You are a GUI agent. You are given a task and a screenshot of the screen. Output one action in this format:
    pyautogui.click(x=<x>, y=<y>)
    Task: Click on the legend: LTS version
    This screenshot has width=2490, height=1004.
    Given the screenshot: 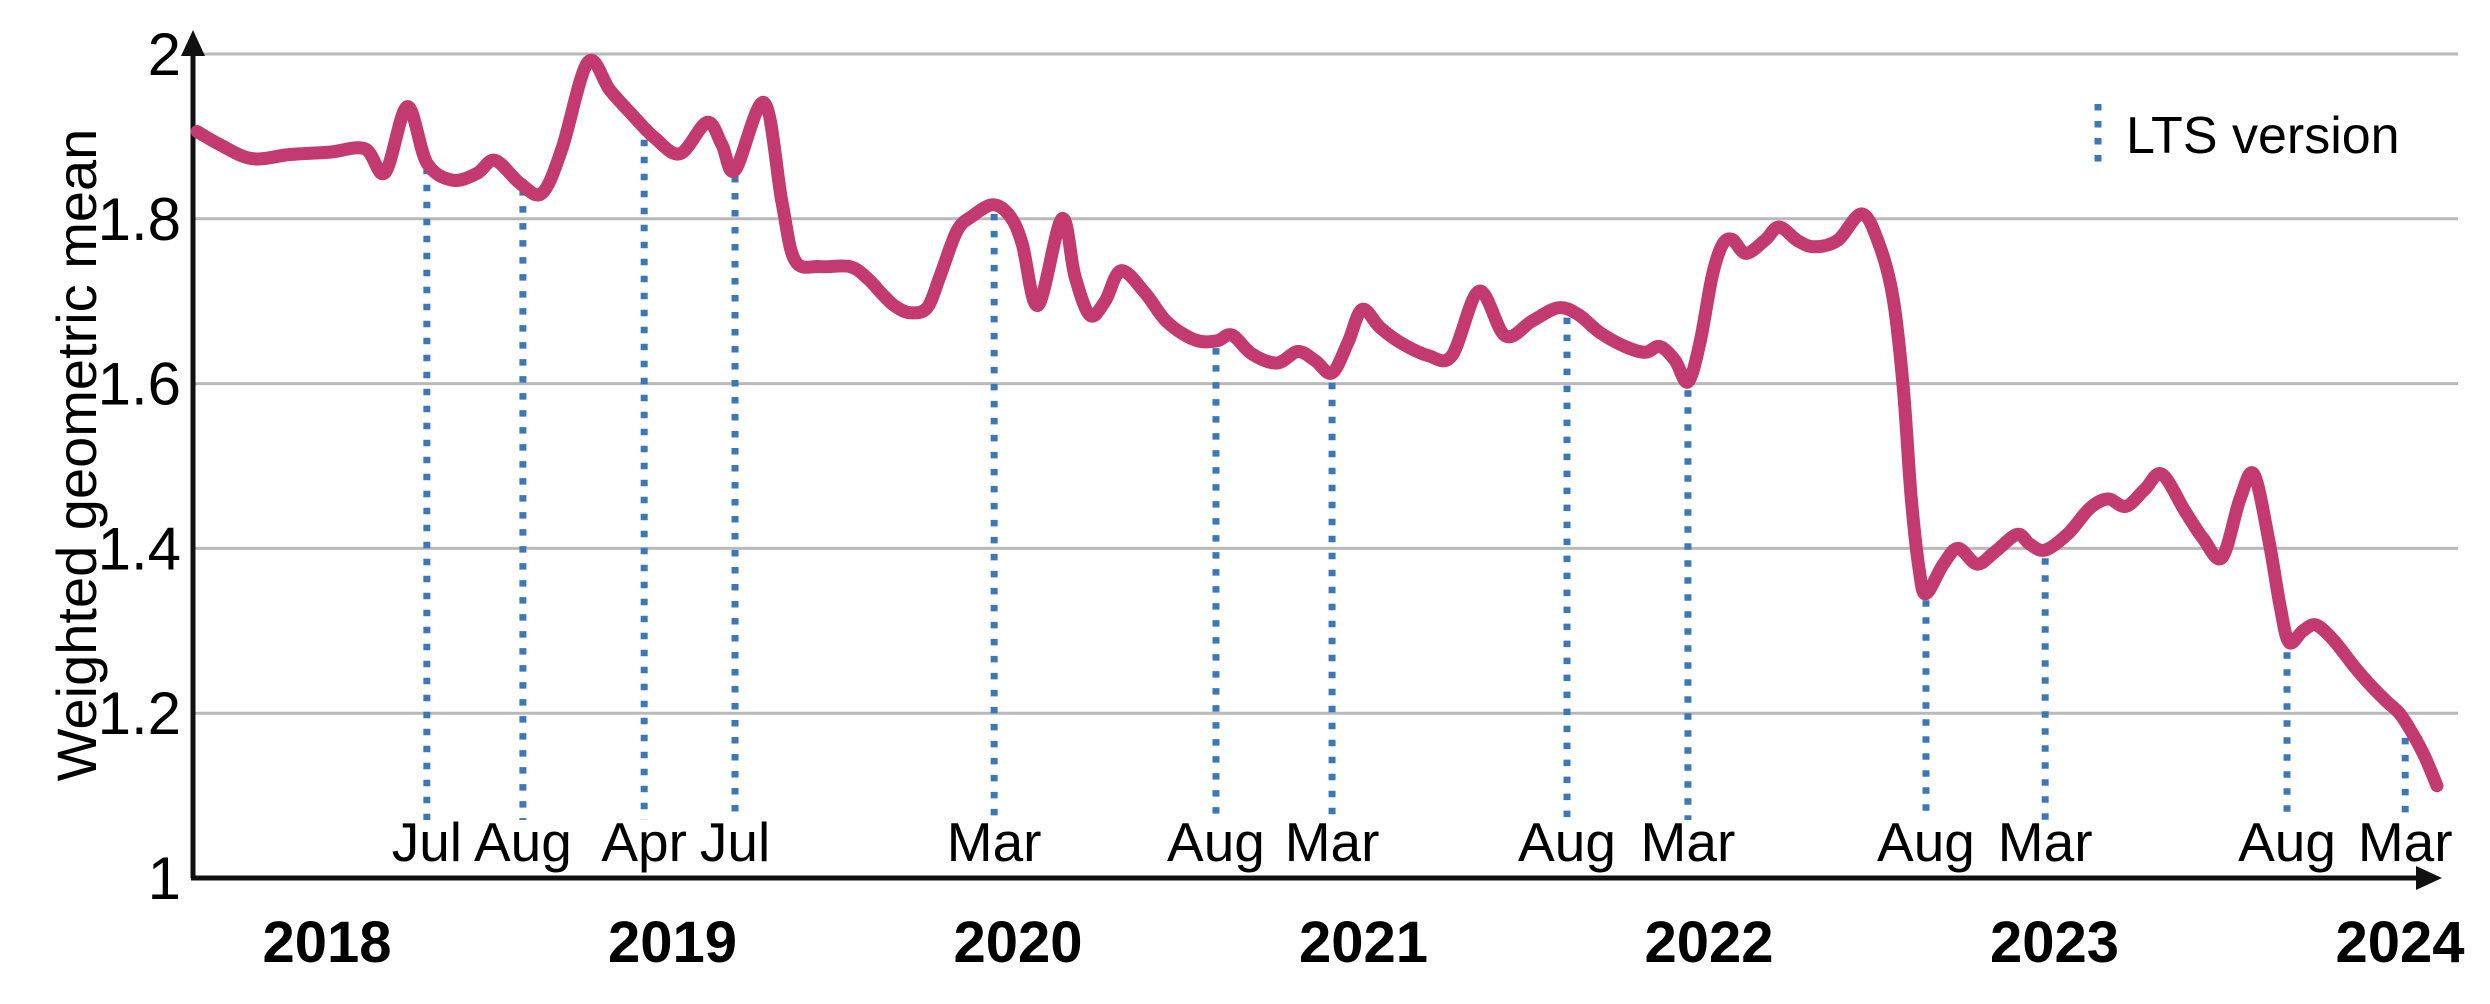 What is the action you would take?
    pyautogui.click(x=2247, y=137)
    